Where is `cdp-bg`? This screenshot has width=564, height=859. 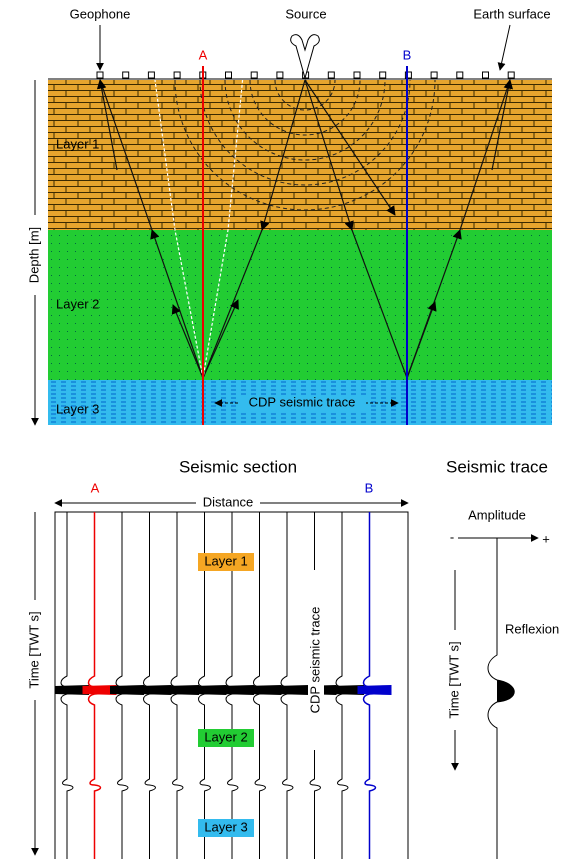
cdp-bg is located at coordinates (316, 660).